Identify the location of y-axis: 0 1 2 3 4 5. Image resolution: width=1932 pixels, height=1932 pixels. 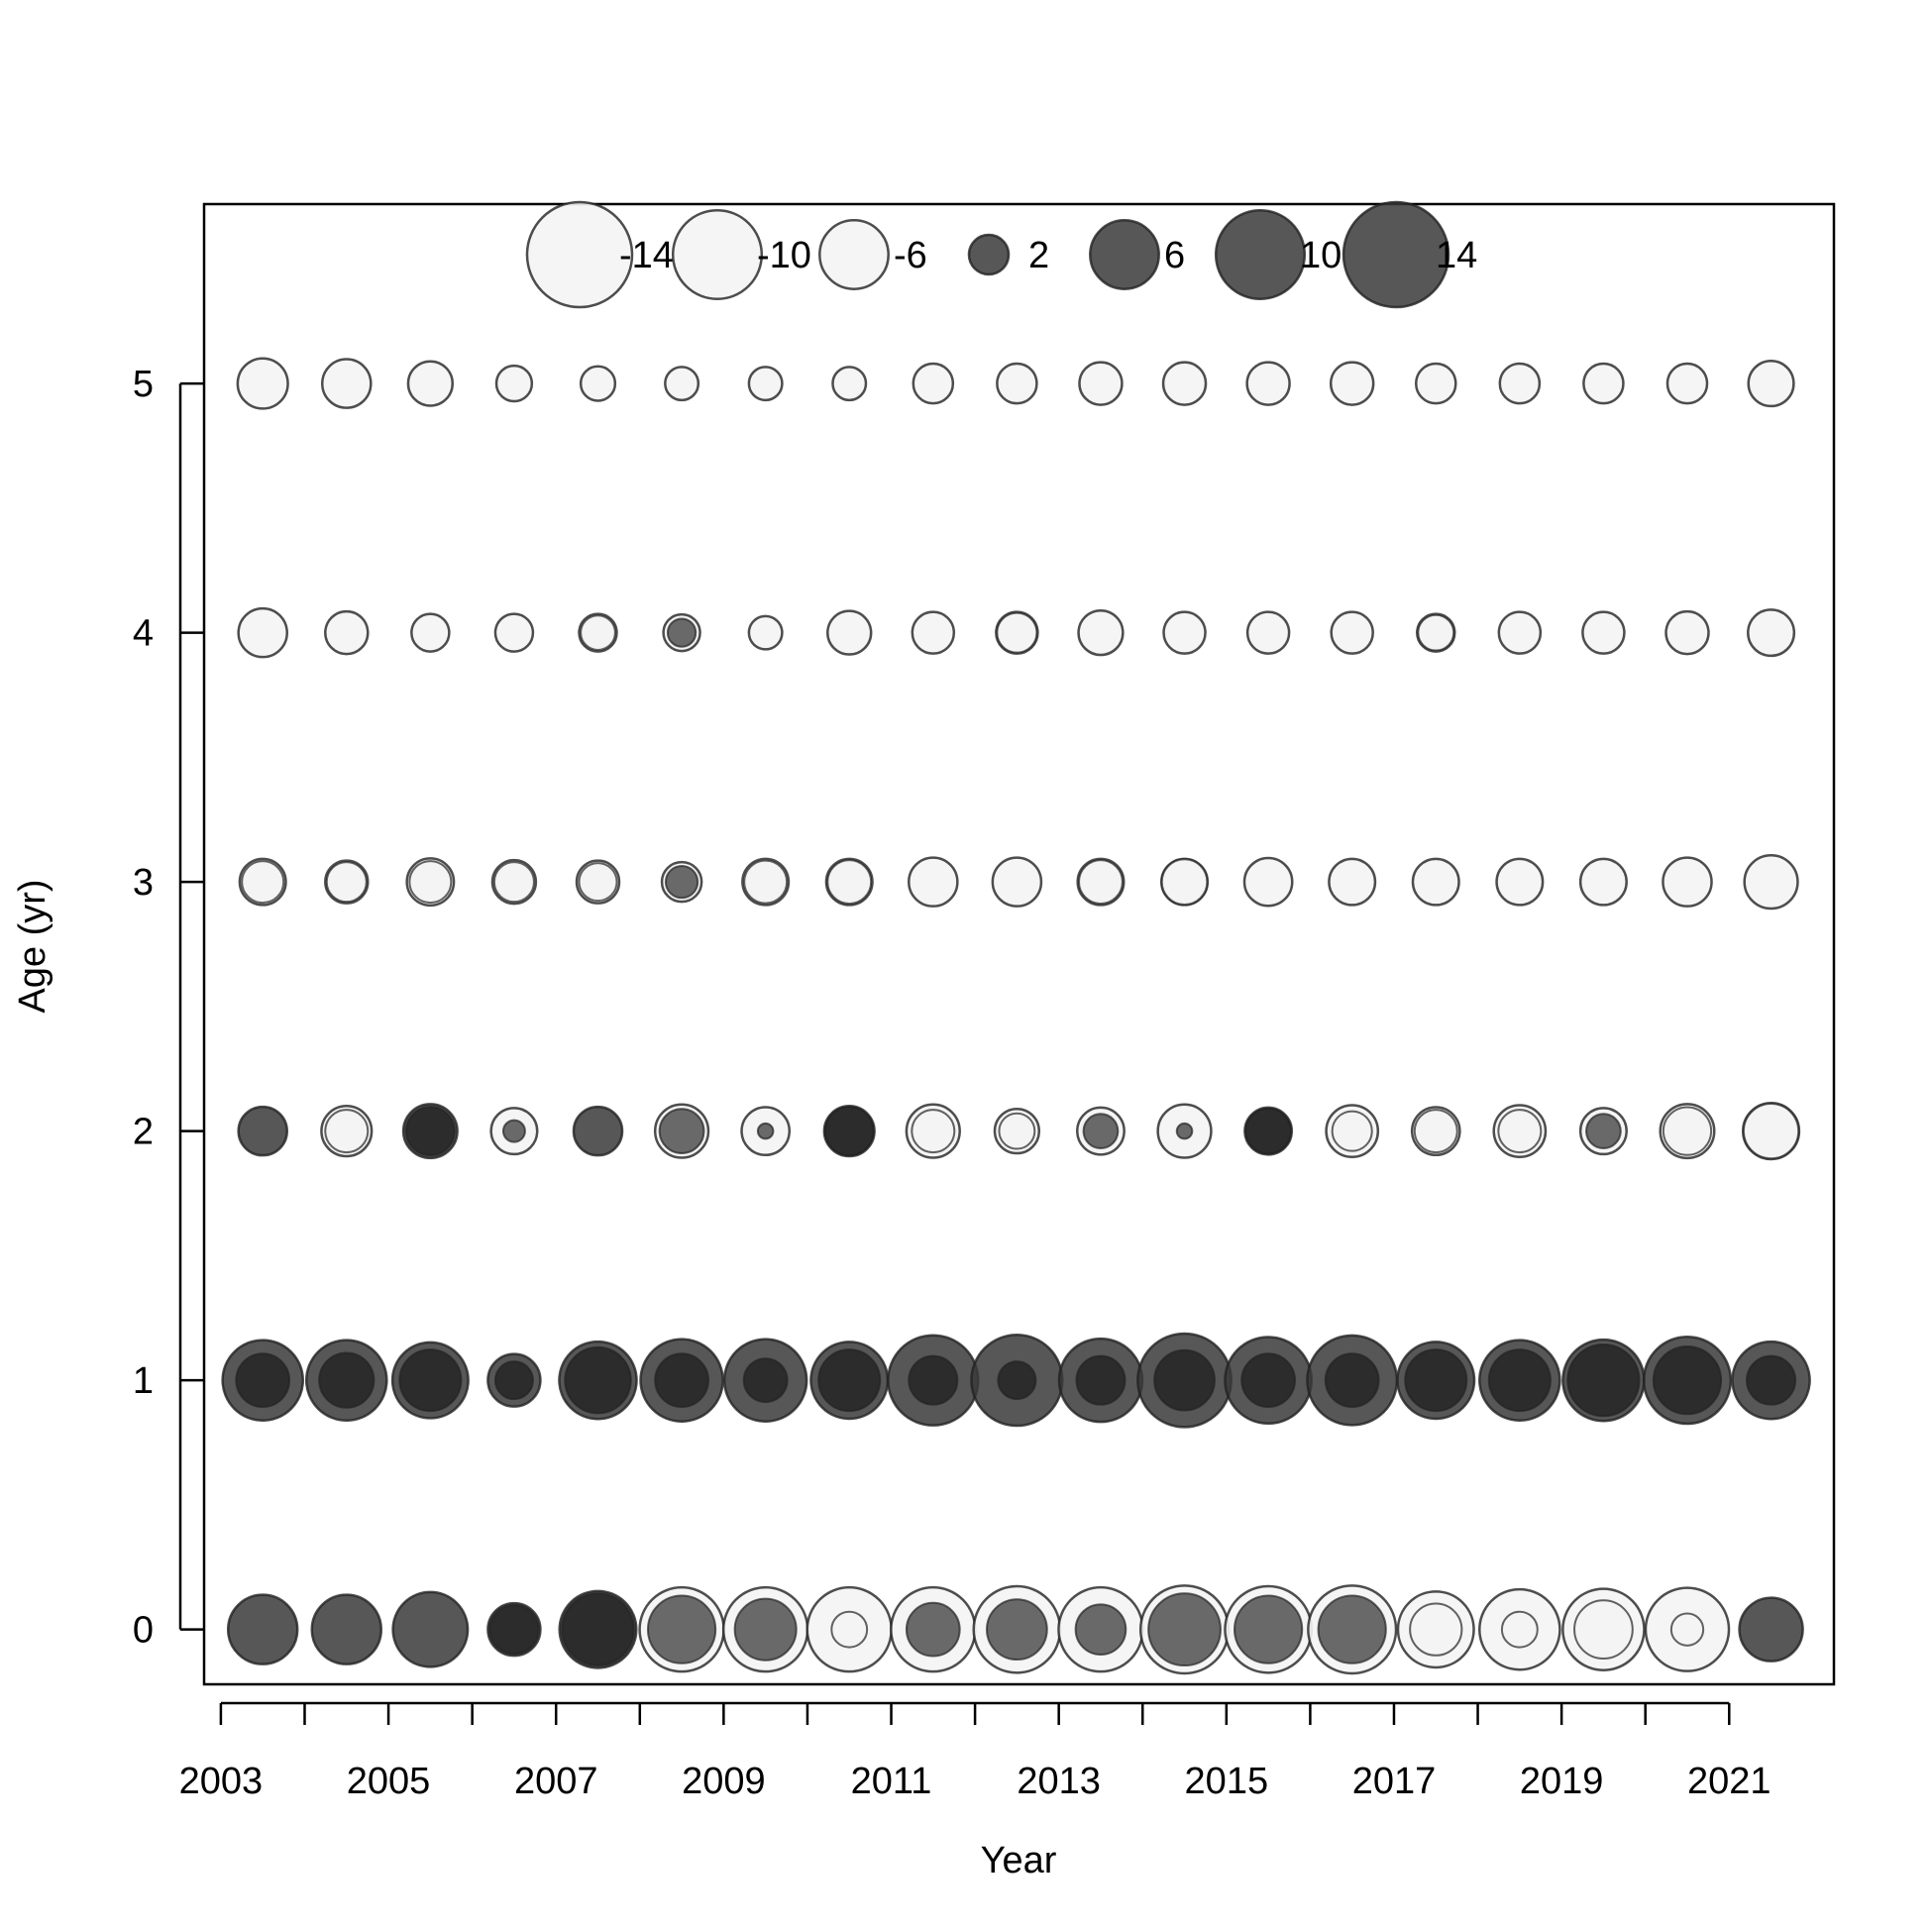
(169, 1008).